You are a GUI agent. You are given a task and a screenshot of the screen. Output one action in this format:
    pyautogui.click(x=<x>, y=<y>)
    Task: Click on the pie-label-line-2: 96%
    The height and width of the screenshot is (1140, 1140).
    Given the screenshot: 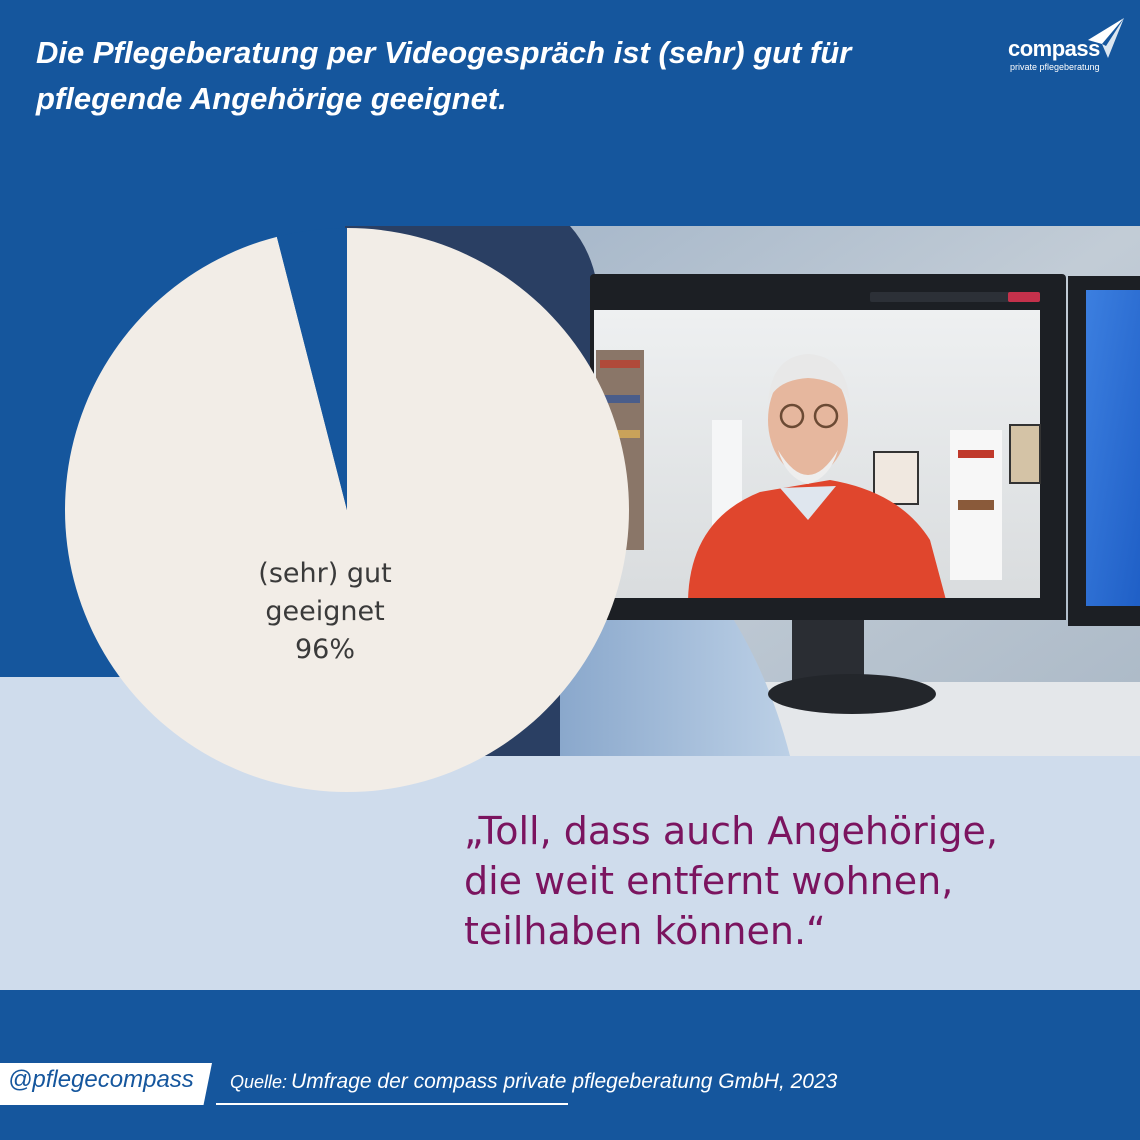 What is the action you would take?
    pyautogui.click(x=325, y=649)
    